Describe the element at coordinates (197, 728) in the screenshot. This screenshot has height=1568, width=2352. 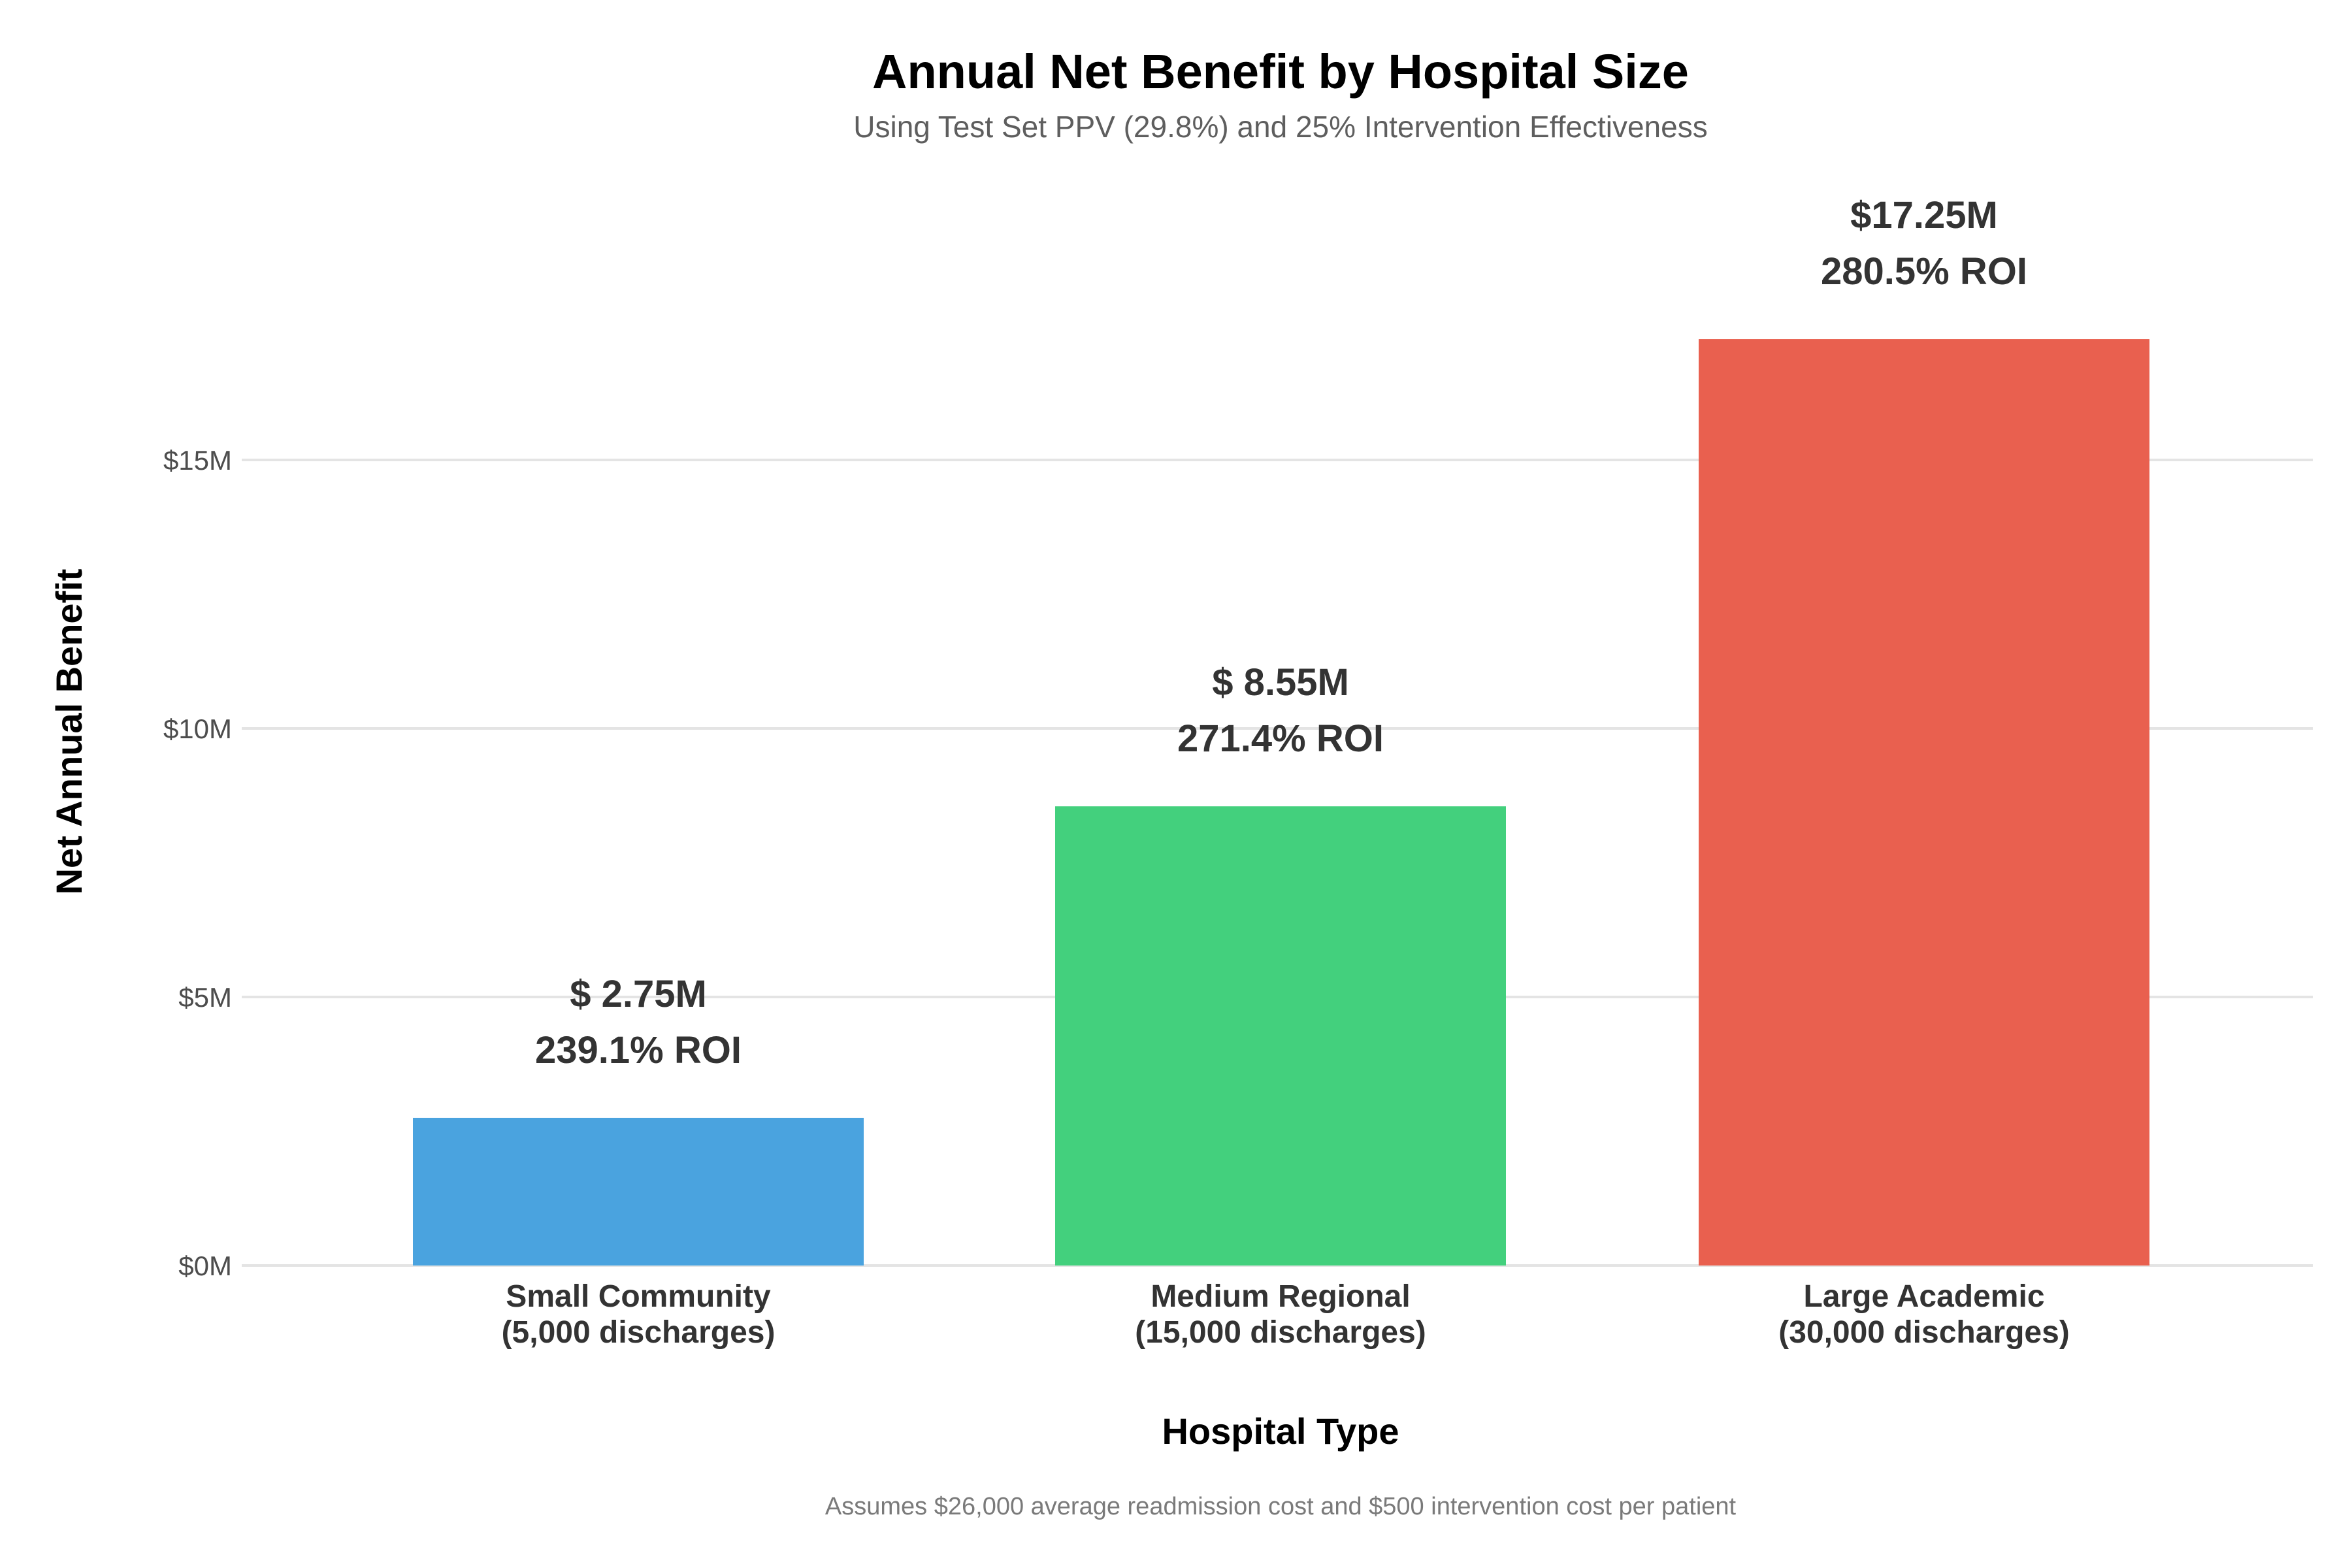
I see `y-tick-label: $10M` at that location.